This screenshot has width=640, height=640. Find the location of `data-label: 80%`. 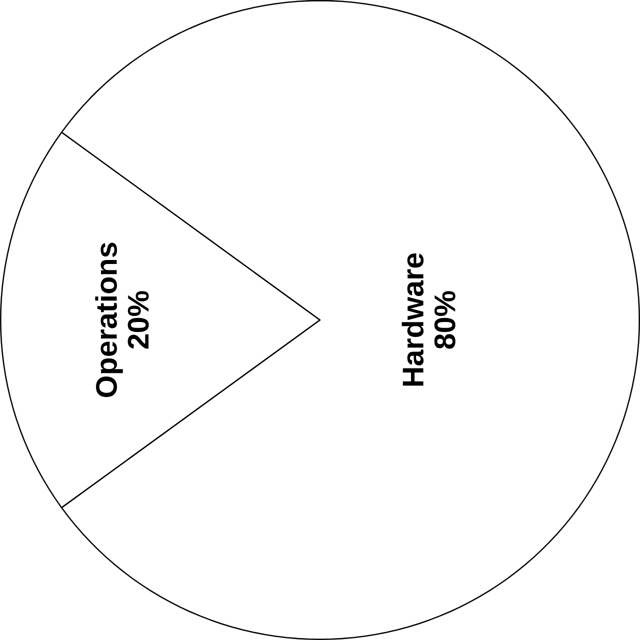

data-label: 80% is located at coordinates (445, 320).